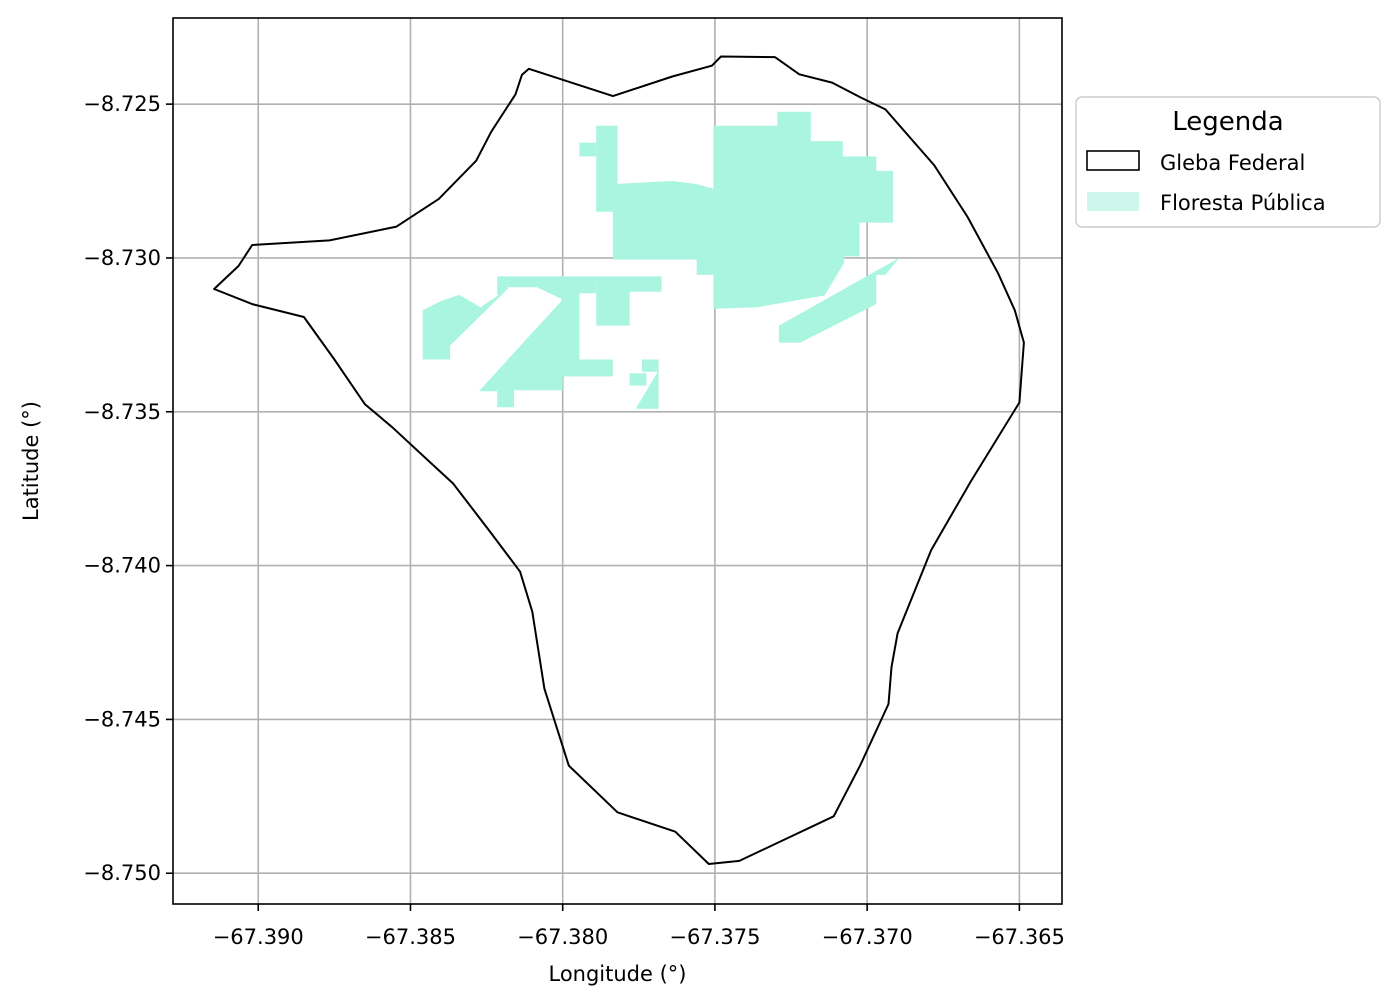 This screenshot has width=1400, height=1006. I want to click on x-tick-label: −67.385, so click(410, 937).